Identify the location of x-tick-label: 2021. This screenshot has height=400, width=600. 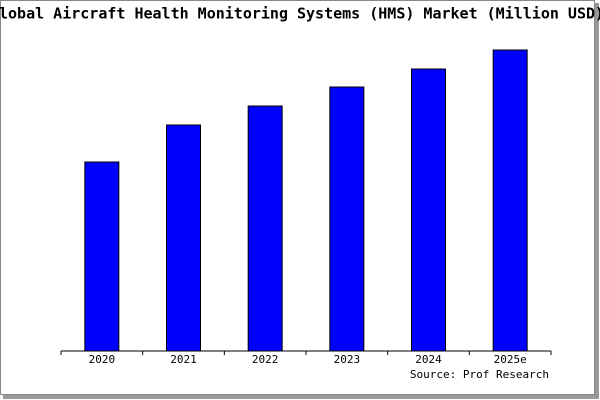
(183, 359).